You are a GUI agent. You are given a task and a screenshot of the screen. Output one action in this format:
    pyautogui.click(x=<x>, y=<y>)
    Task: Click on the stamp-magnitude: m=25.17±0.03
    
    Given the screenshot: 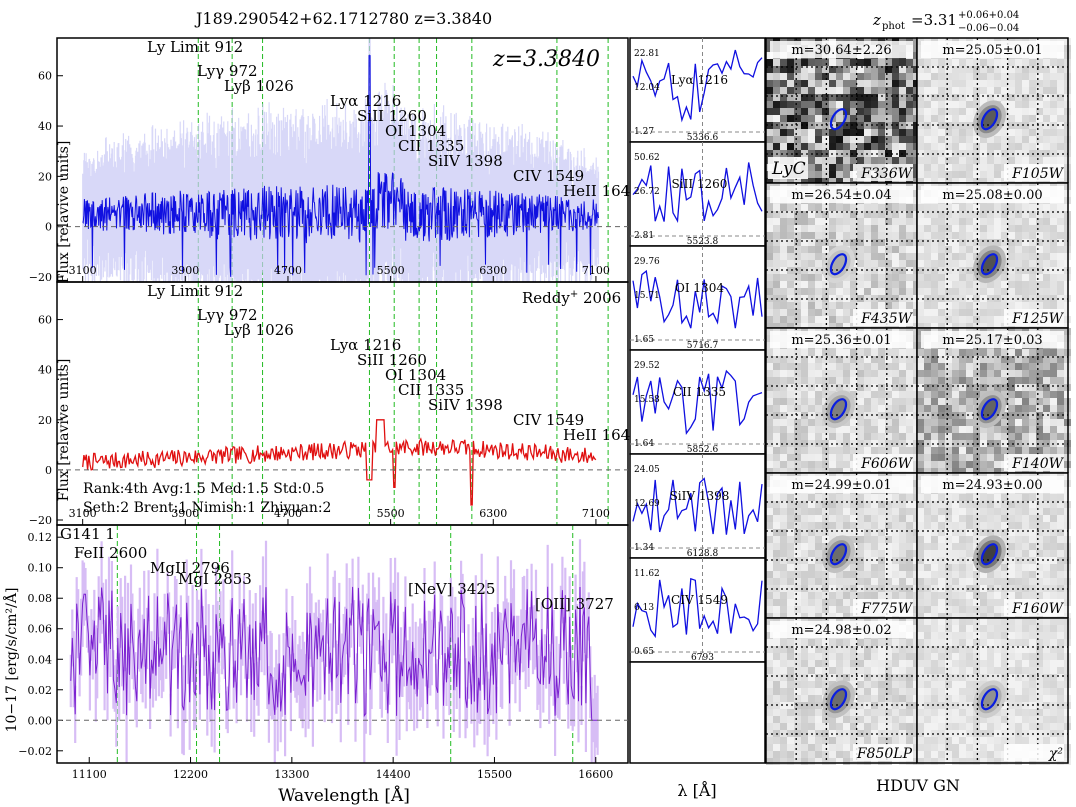 What is the action you would take?
    pyautogui.click(x=992, y=340)
    